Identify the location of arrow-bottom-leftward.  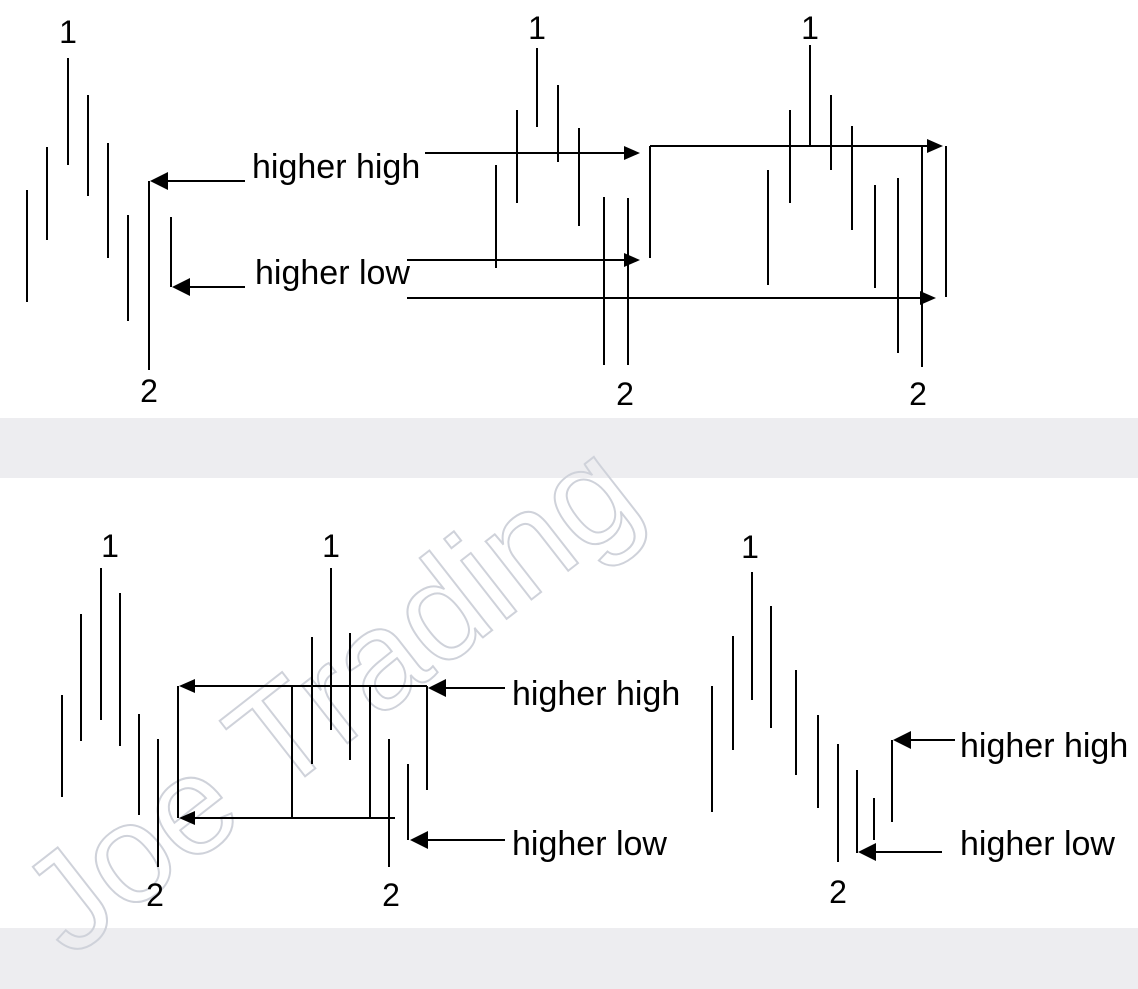
(287, 818).